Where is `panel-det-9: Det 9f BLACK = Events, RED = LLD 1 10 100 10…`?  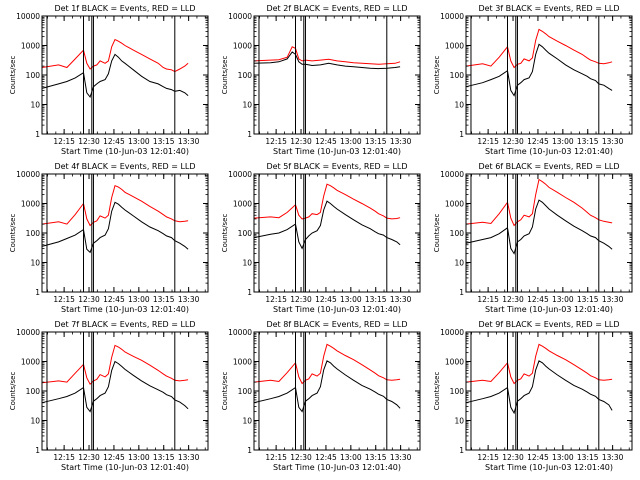 panel-det-9: Det 9f BLACK = Events, RED = LLD 1 10 100 10… is located at coordinates (533, 396).